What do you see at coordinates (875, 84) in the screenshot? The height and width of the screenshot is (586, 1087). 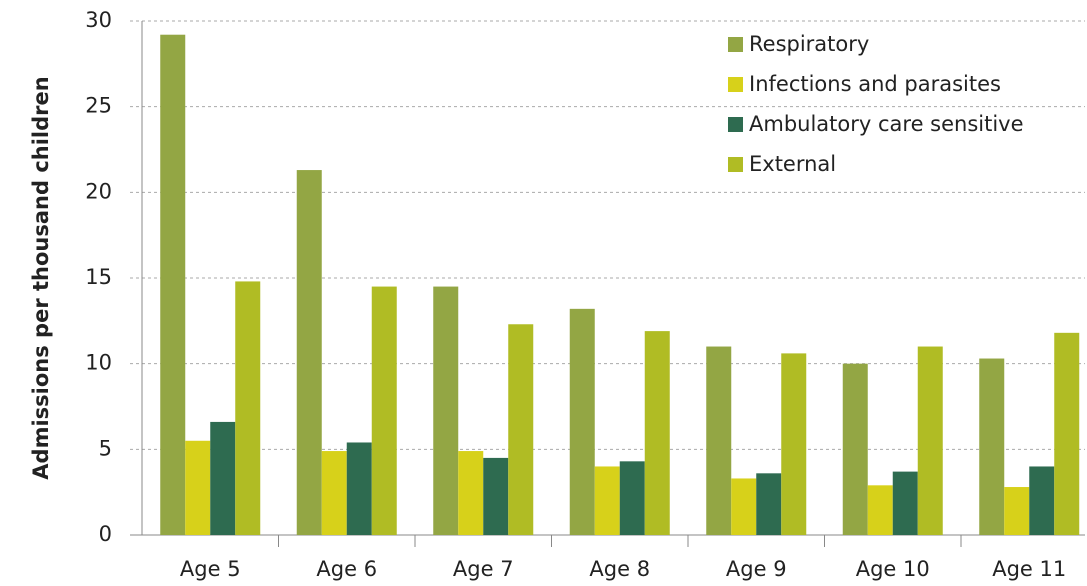 I see `legend-label: Infections and parasites` at bounding box center [875, 84].